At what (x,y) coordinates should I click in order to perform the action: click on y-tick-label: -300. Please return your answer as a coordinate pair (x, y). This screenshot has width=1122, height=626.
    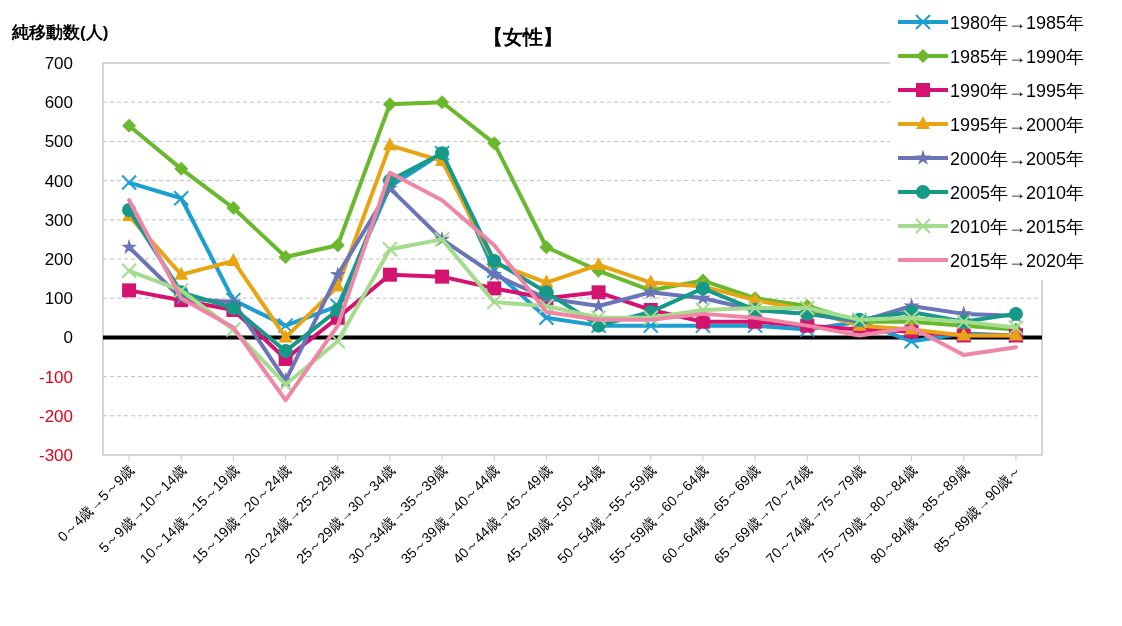
    Looking at the image, I should click on (55, 455).